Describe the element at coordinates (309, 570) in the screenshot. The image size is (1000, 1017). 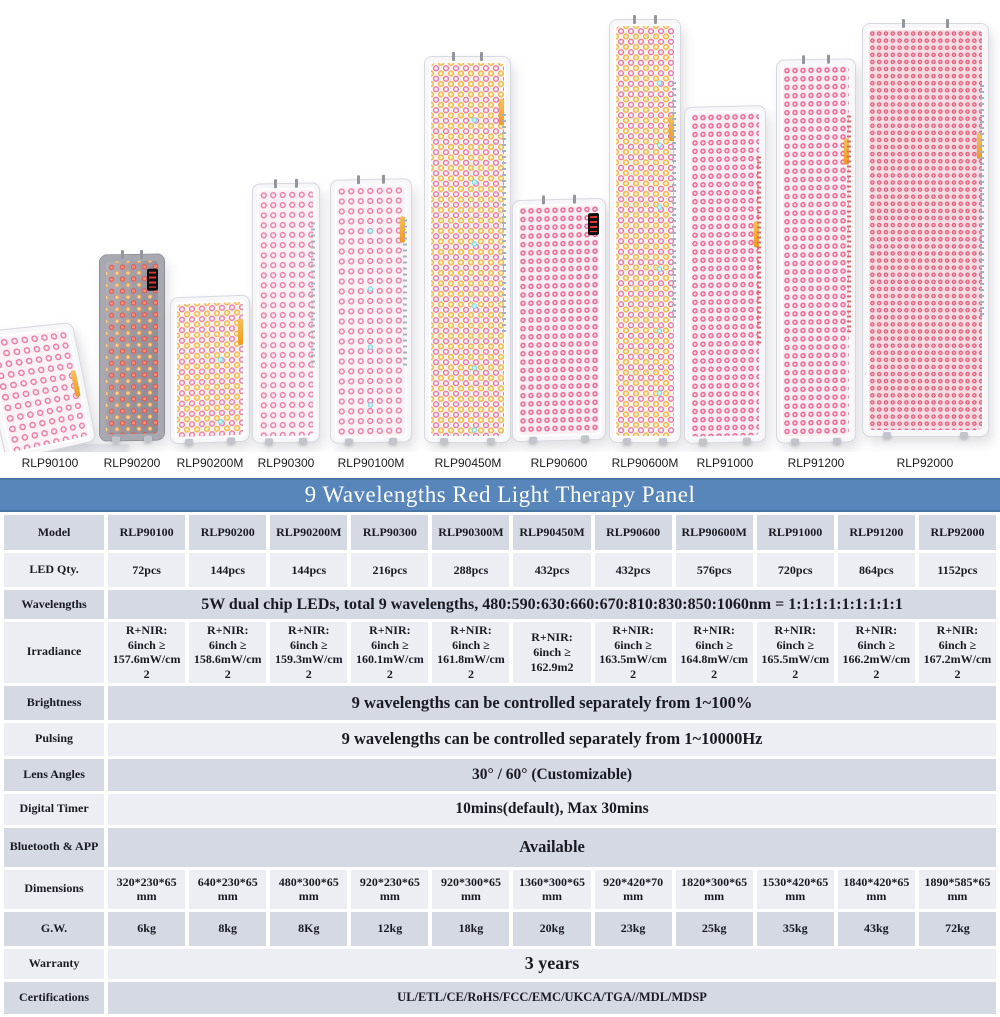
I see `spec-cell: 144pcs` at that location.